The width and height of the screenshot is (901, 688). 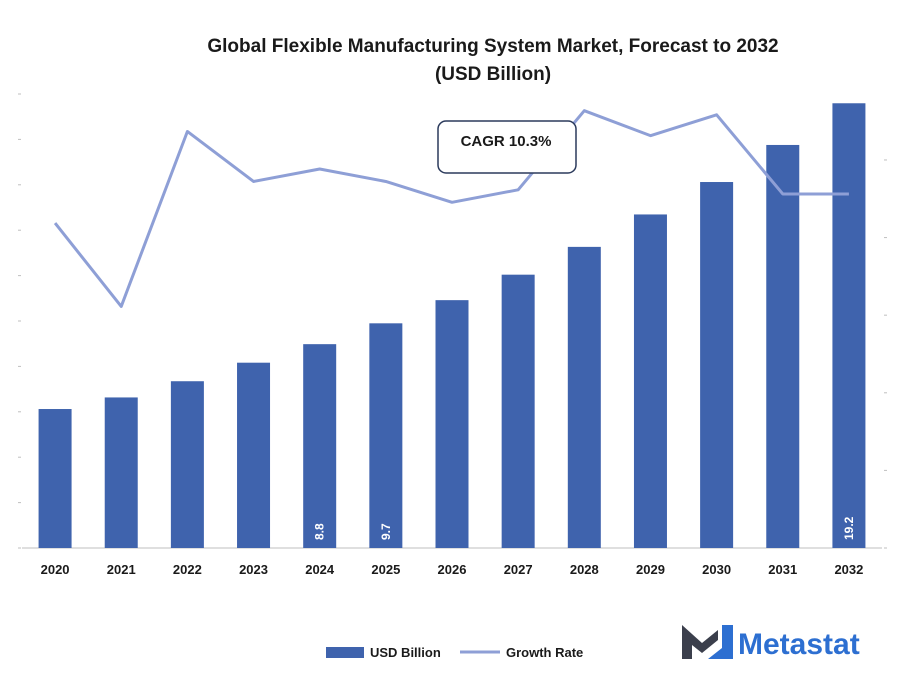 I want to click on x-tick-label: 2026, so click(x=452, y=569).